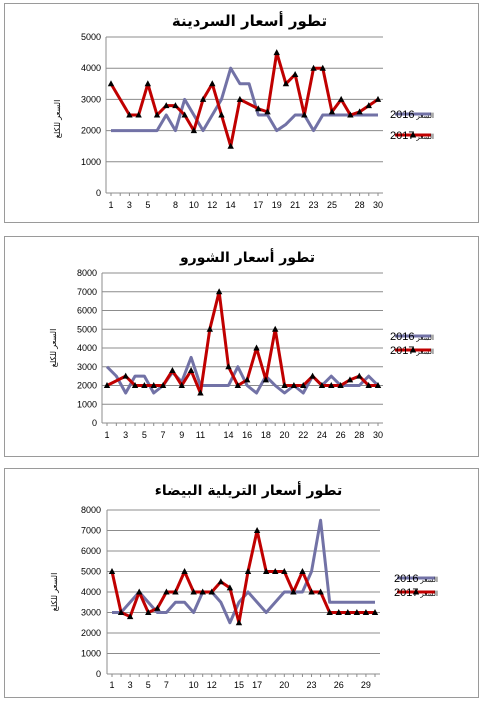 The image size is (483, 702). I want to click on x-tick-label: 19, so click(277, 205).